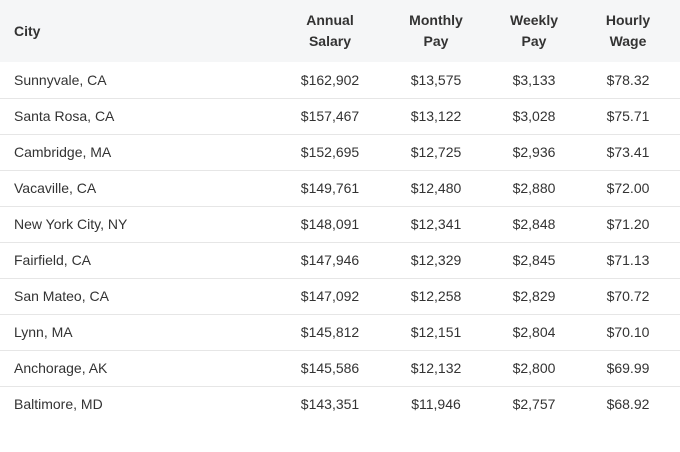 This screenshot has width=680, height=452. Describe the element at coordinates (534, 404) in the screenshot. I see `cell-weekly: $2,757` at that location.